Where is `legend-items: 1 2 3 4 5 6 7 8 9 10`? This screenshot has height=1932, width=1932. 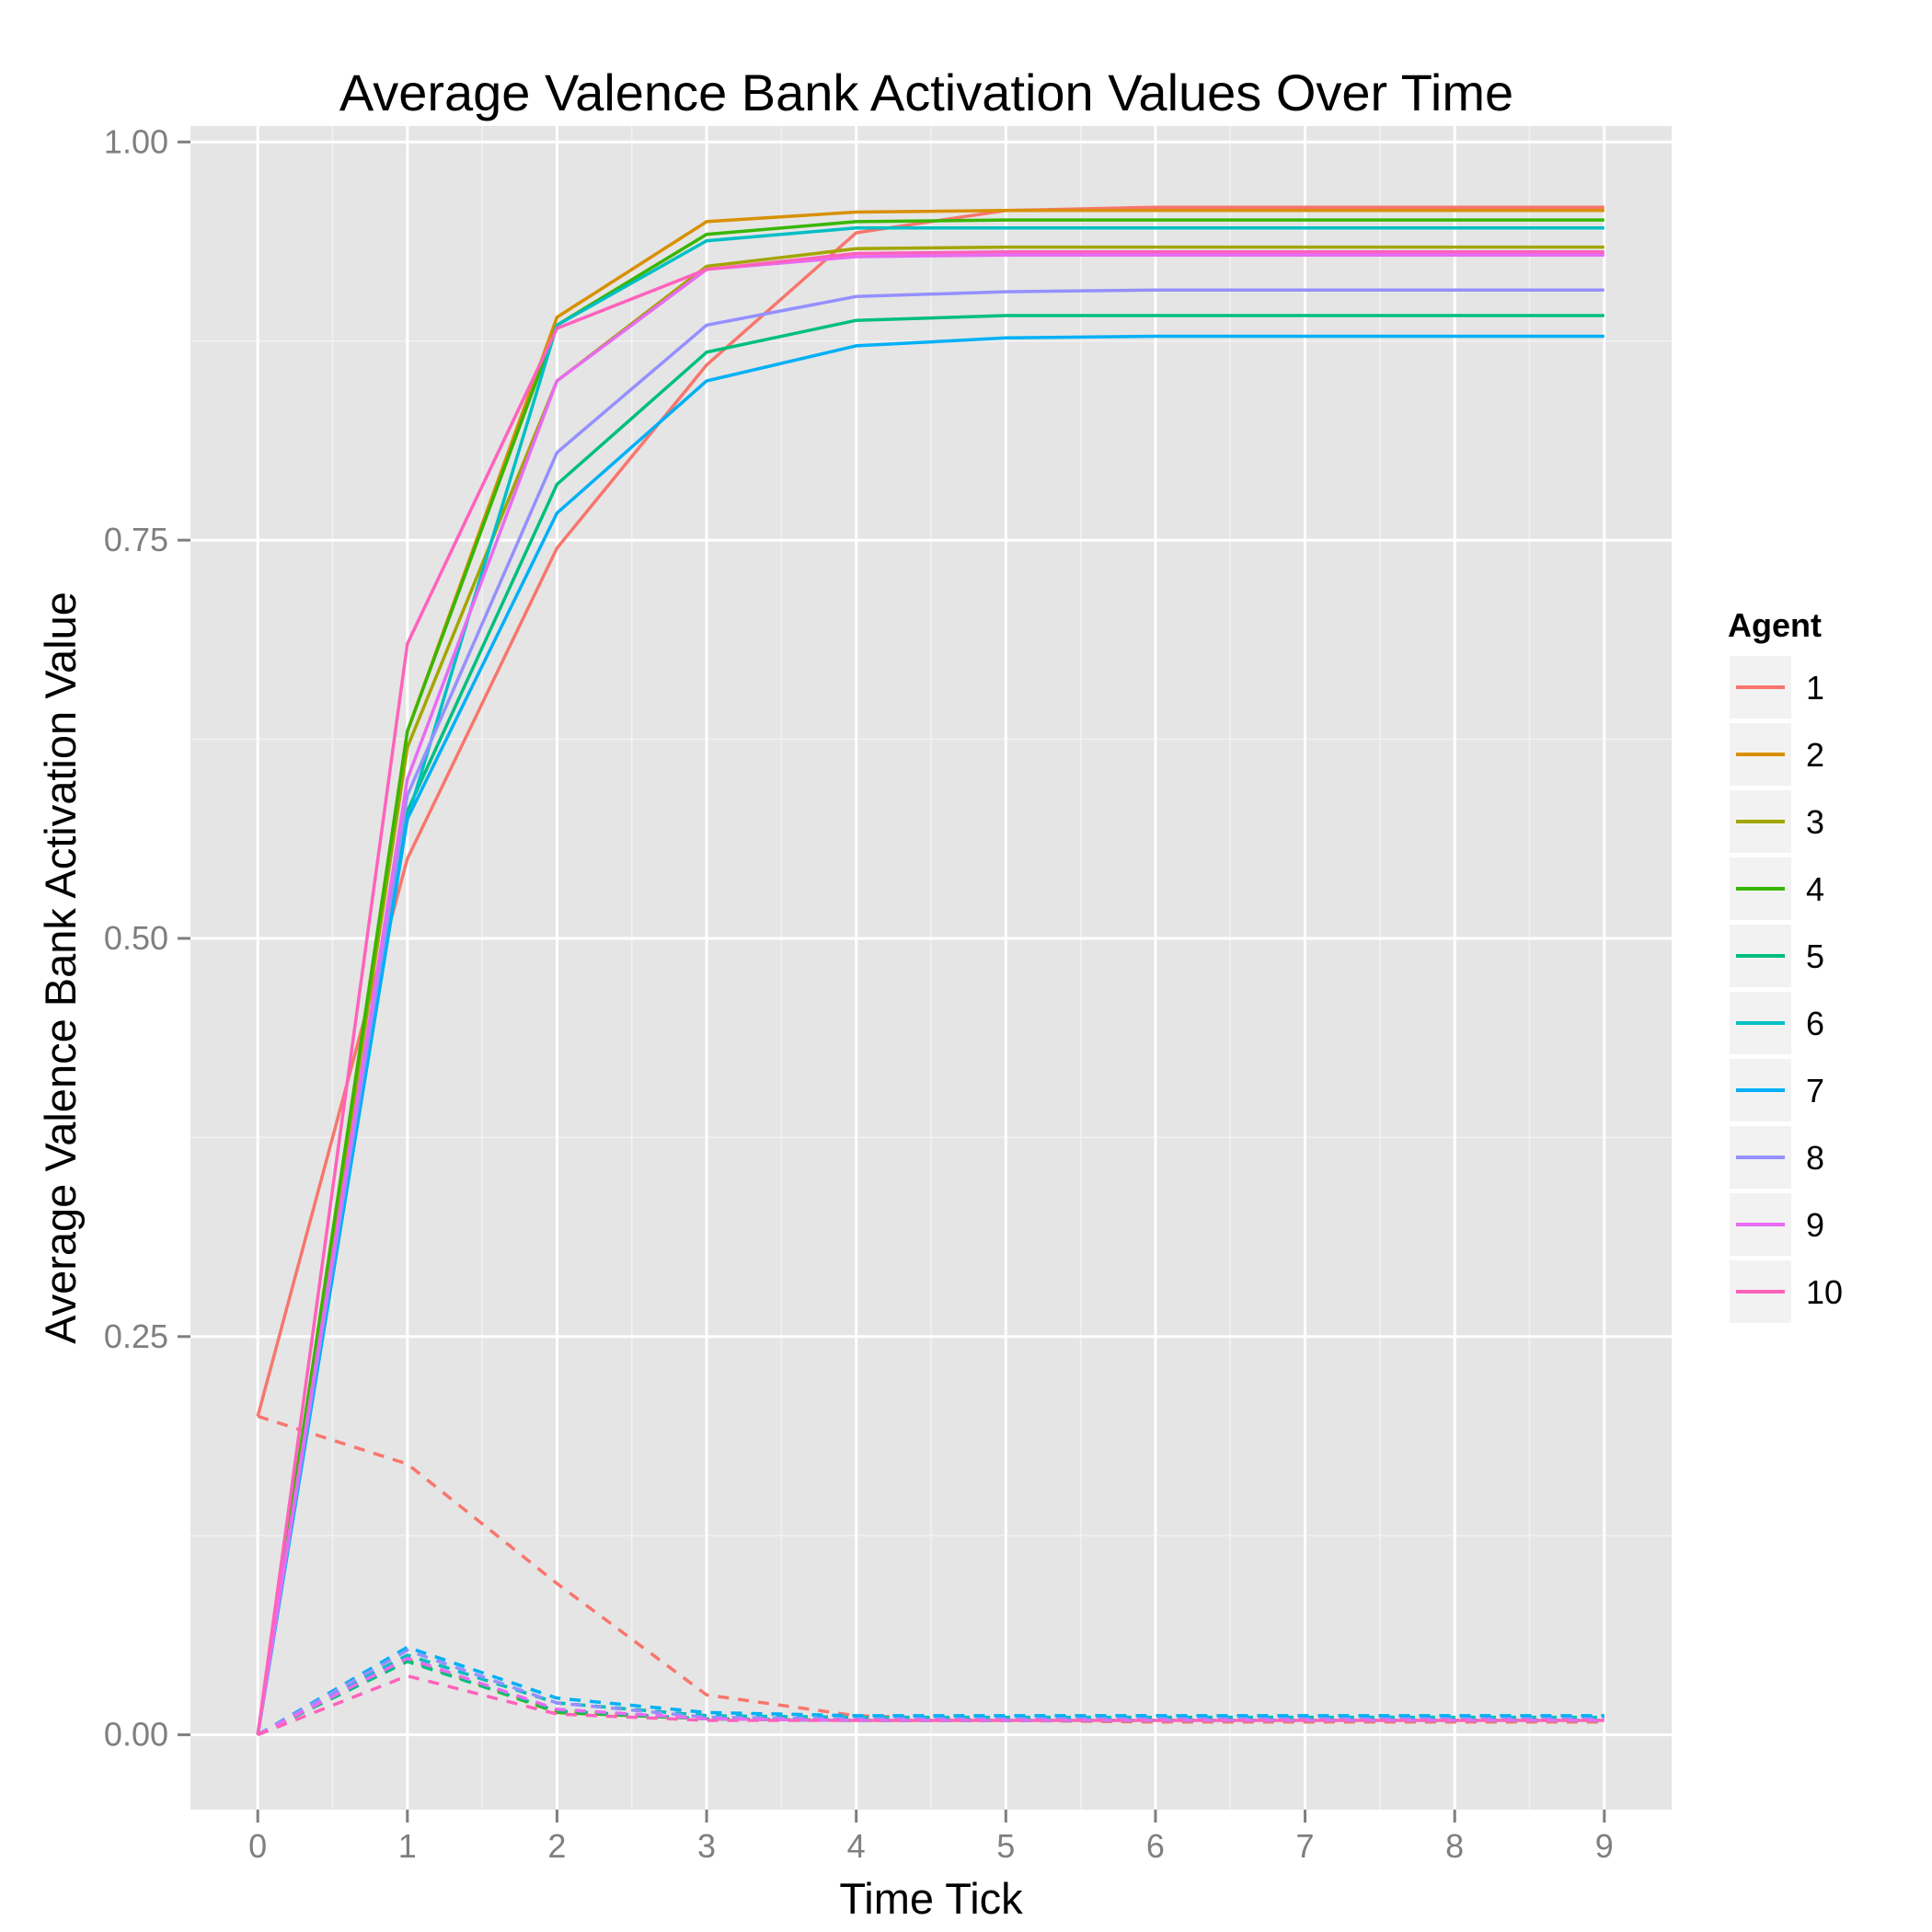 legend-items: 1 2 3 4 5 6 7 8 9 10 is located at coordinates (1786, 989).